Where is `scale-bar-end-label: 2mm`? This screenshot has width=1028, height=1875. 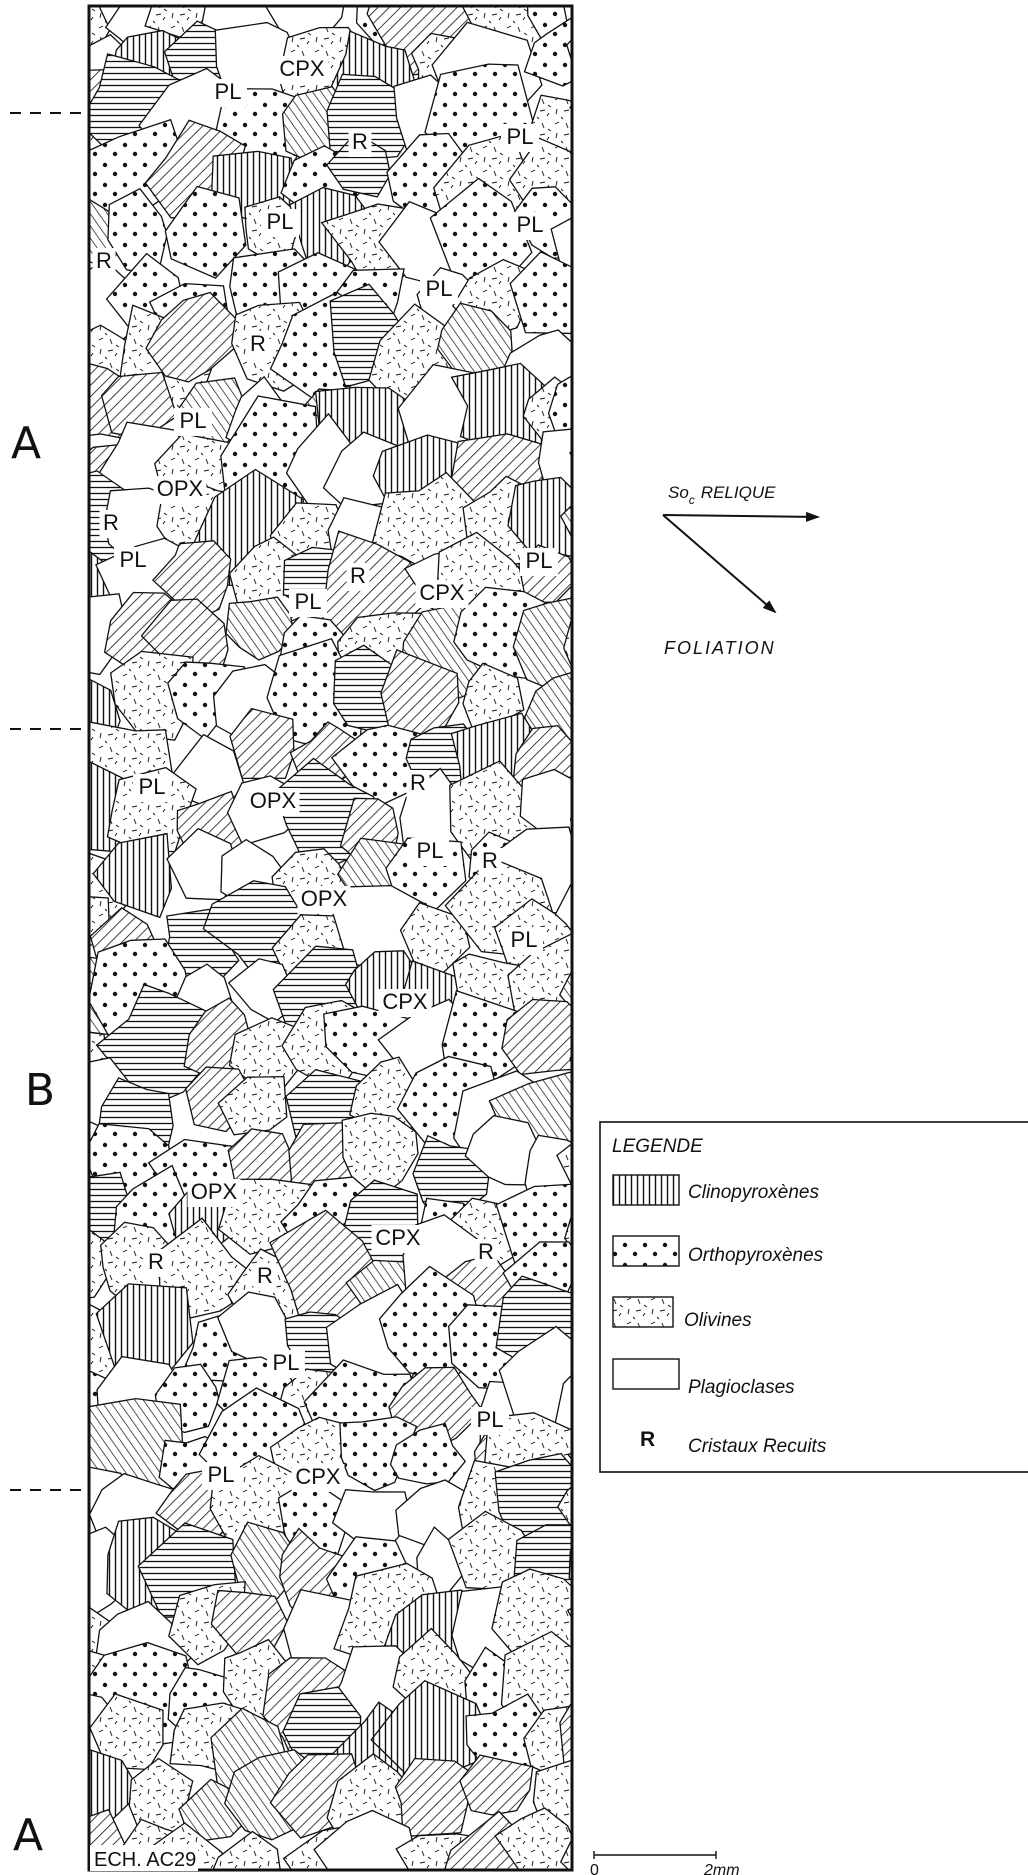 scale-bar-end-label: 2mm is located at coordinates (721, 1868).